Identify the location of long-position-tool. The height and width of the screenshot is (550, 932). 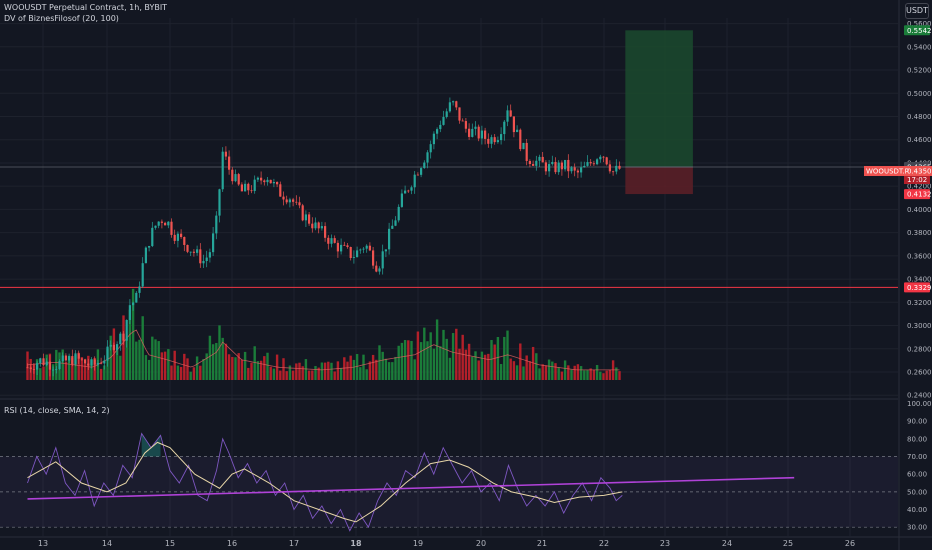
(659, 112).